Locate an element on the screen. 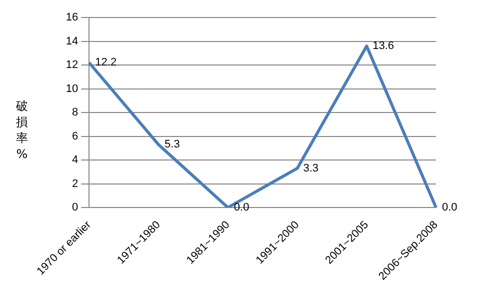  y-tick-label: 14 is located at coordinates (72, 41).